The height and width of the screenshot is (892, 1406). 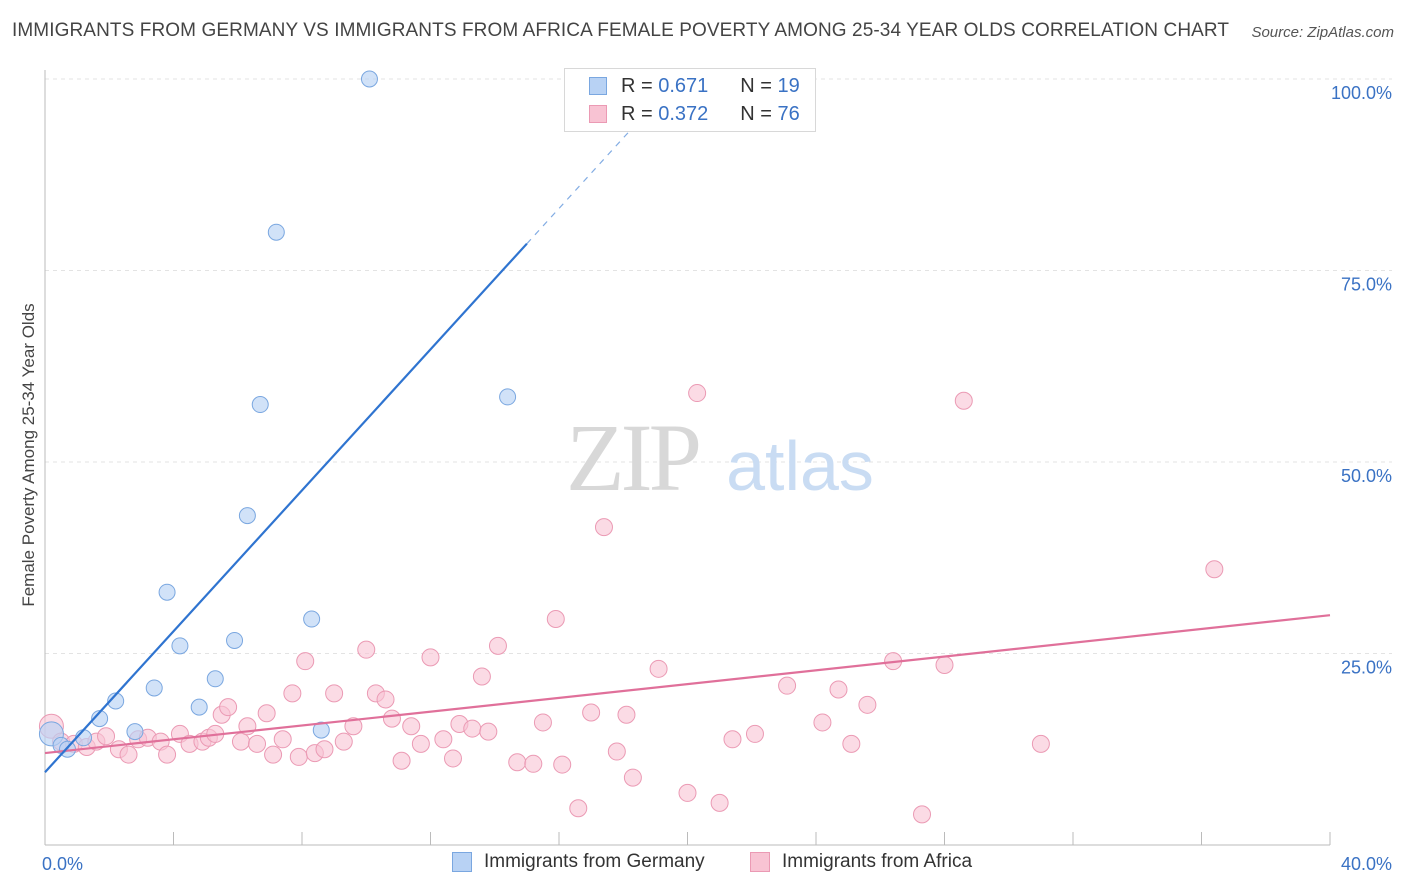 I want to click on africa-r-label: R =, so click(x=637, y=113).